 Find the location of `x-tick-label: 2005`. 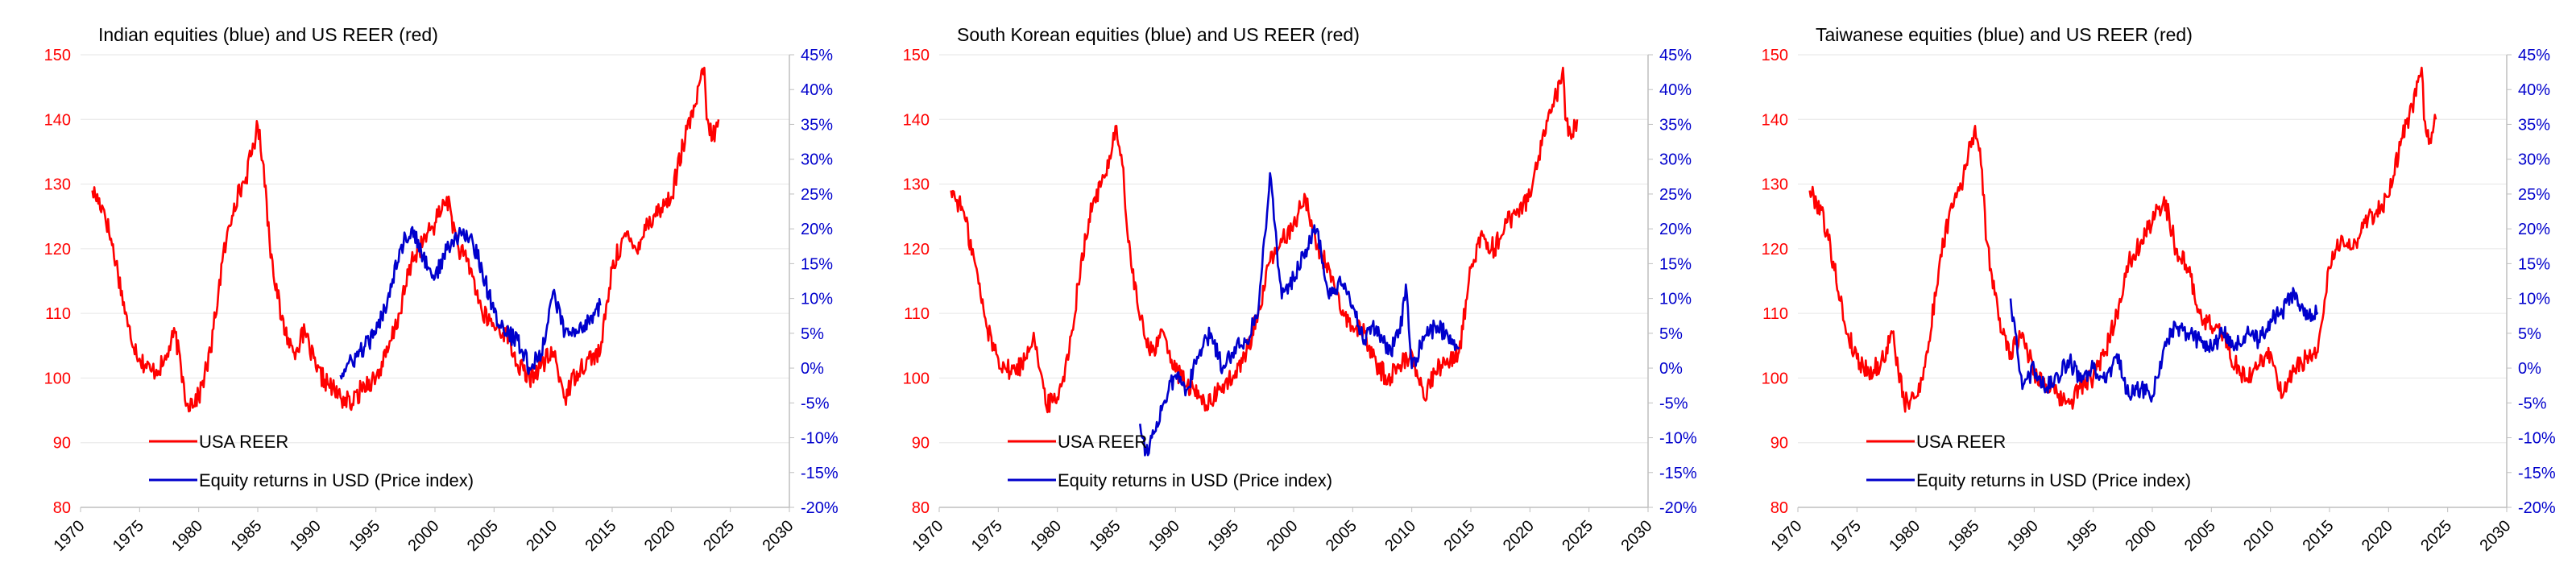

x-tick-label: 2005 is located at coordinates (2200, 536).